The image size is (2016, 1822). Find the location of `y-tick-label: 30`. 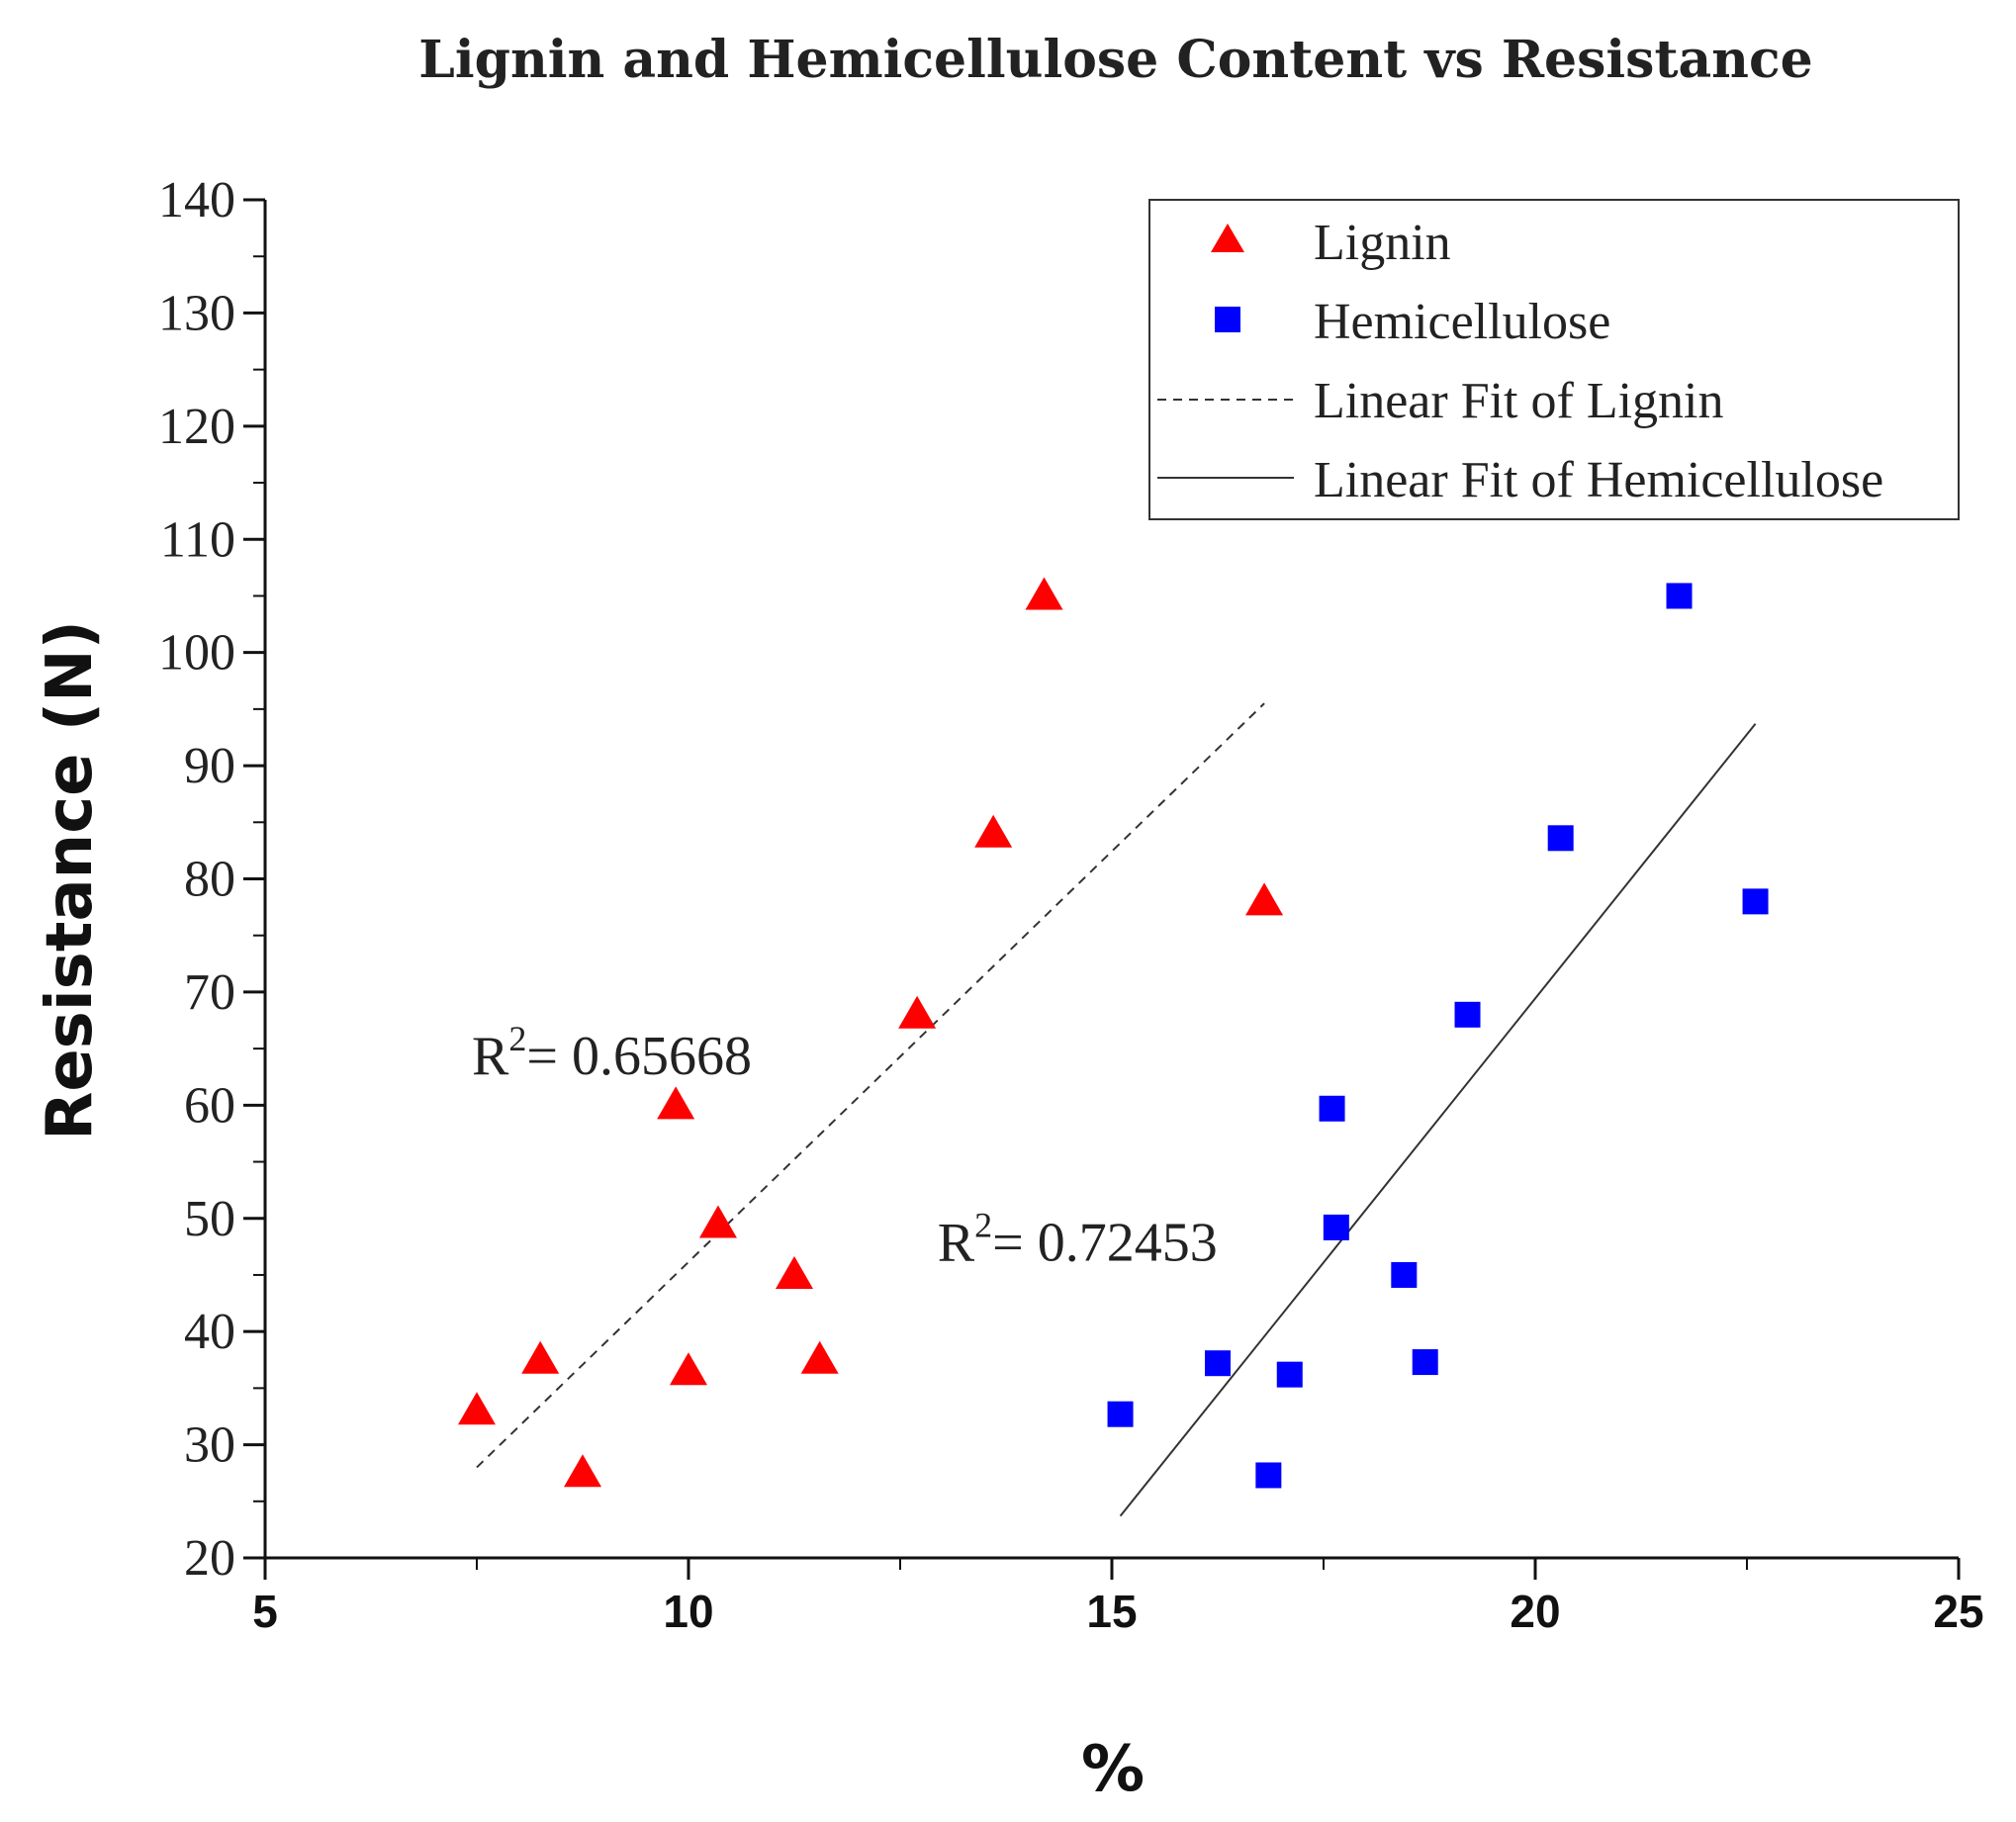

y-tick-label: 30 is located at coordinates (209, 1445).